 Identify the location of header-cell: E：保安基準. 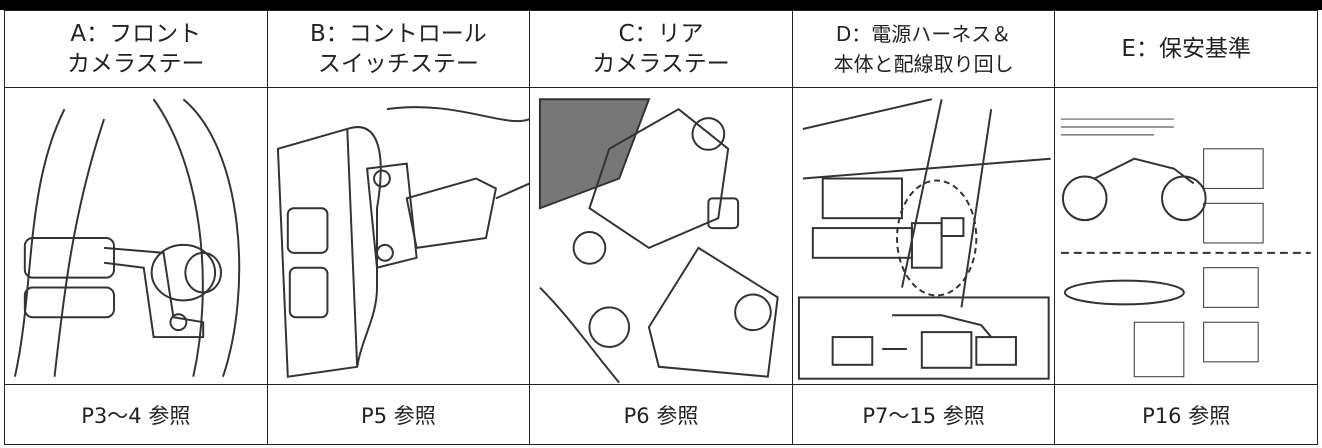
(1186, 49).